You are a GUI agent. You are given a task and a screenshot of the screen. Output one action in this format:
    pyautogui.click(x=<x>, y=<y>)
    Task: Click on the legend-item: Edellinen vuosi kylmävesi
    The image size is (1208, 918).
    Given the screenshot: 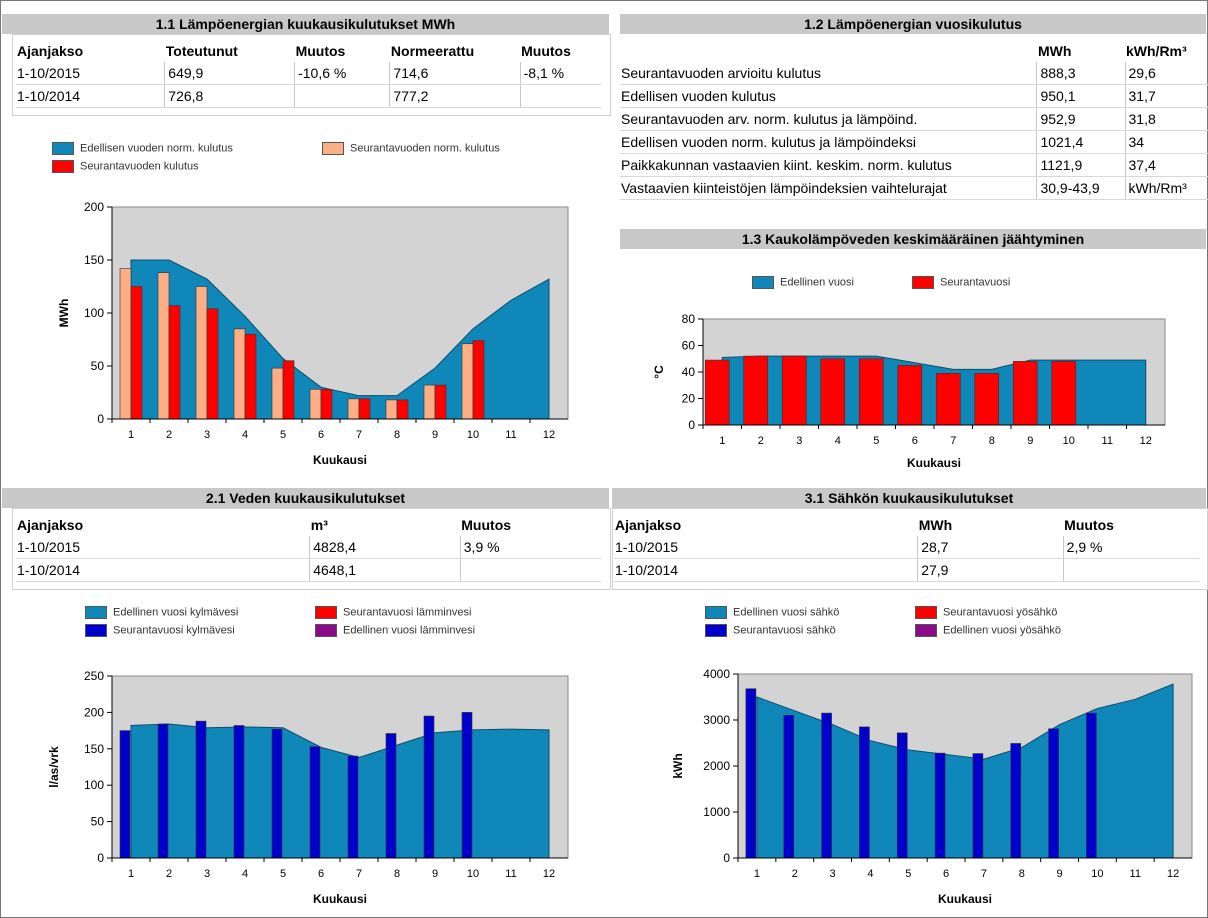 What is the action you would take?
    pyautogui.click(x=161, y=612)
    